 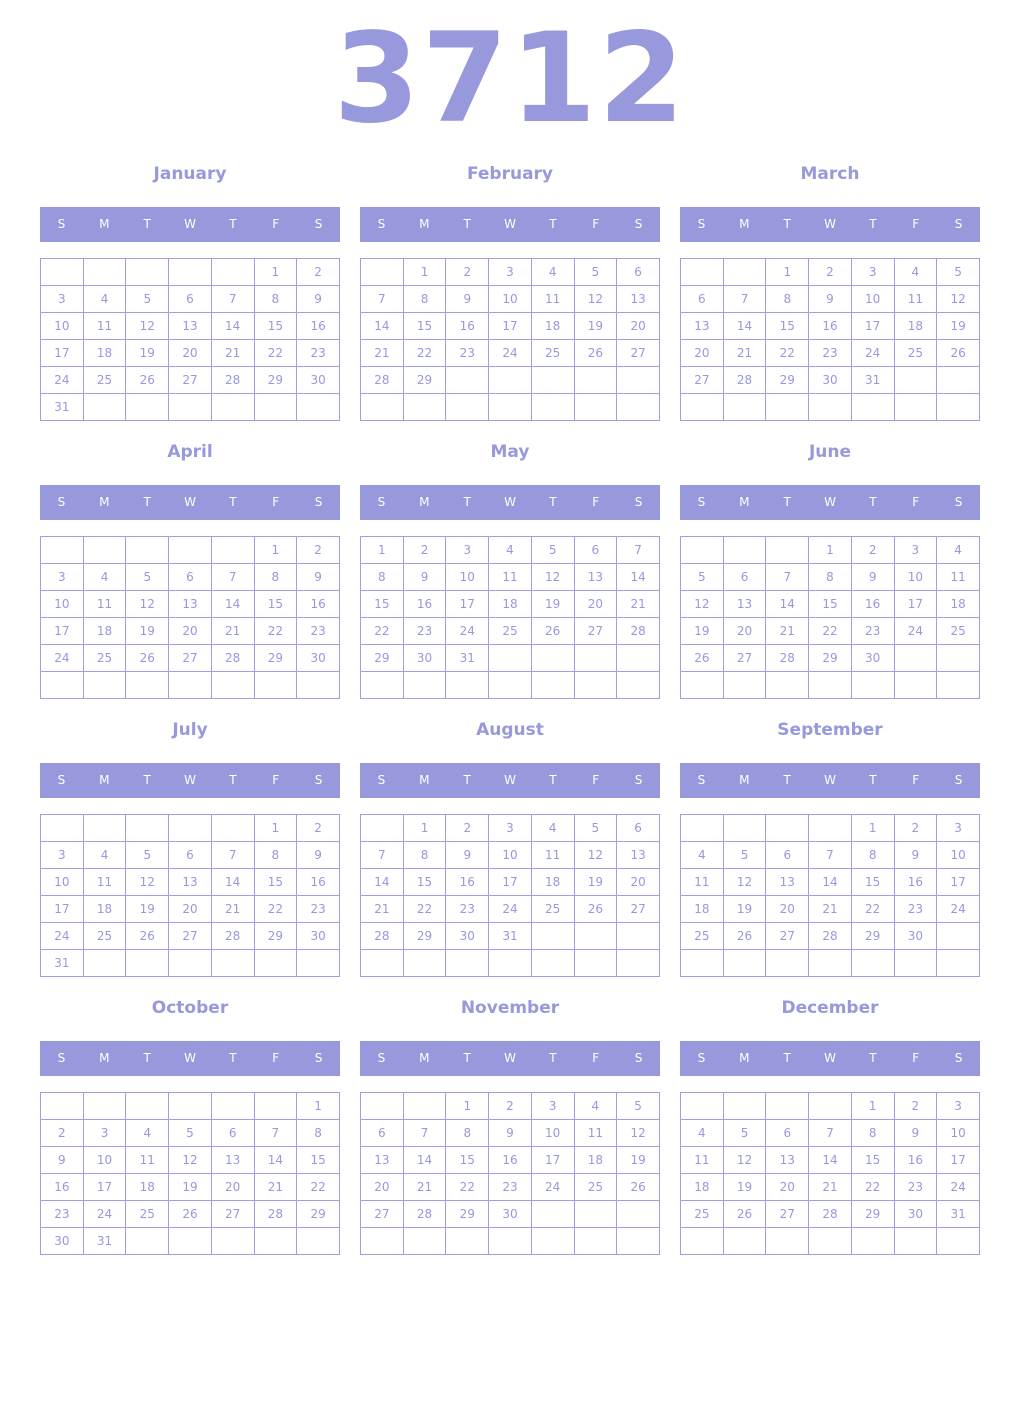 What do you see at coordinates (424, 658) in the screenshot?
I see `day-cell: 30` at bounding box center [424, 658].